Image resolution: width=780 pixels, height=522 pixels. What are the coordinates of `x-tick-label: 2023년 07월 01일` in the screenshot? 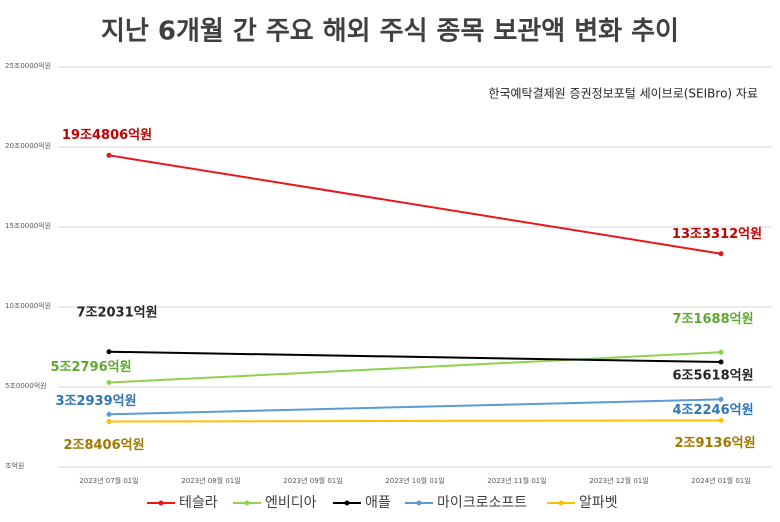 It's located at (108, 480).